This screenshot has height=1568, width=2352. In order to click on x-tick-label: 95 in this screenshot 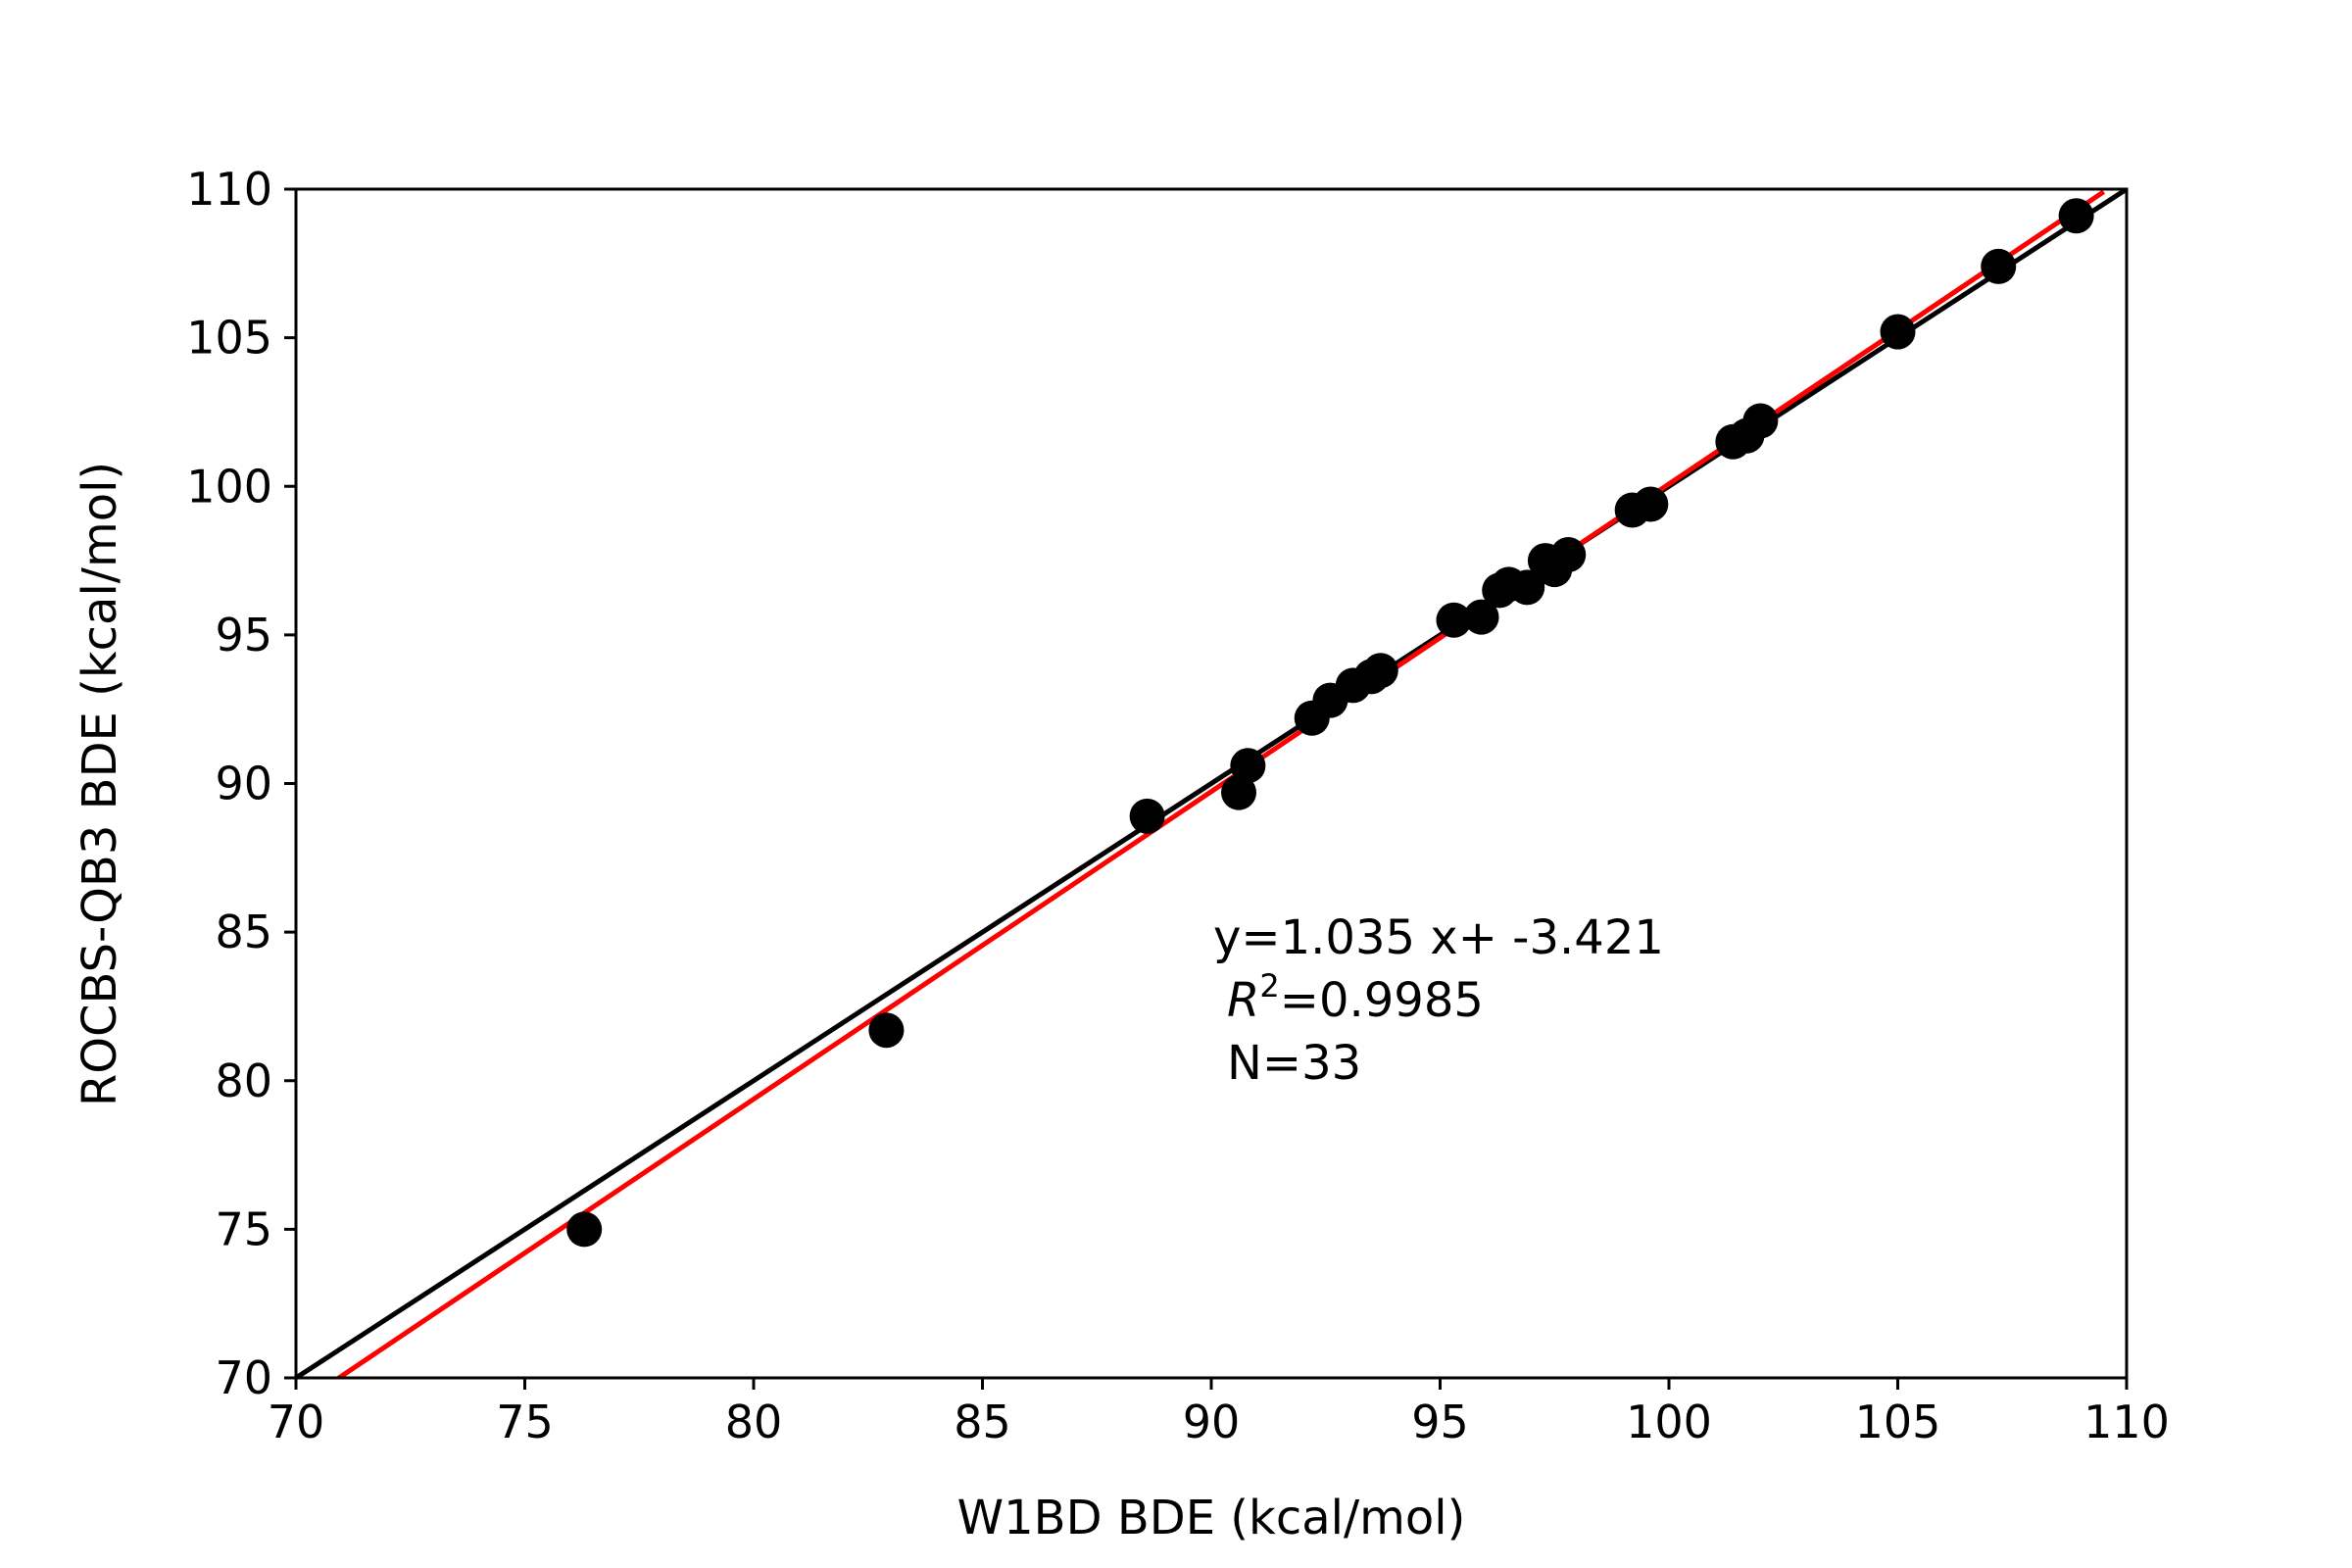, I will do `click(1440, 1422)`.